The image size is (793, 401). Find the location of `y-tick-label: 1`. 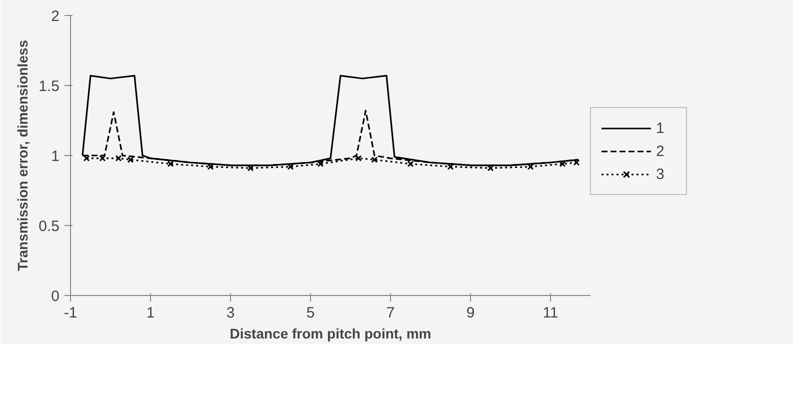

y-tick-label: 1 is located at coordinates (55, 156).